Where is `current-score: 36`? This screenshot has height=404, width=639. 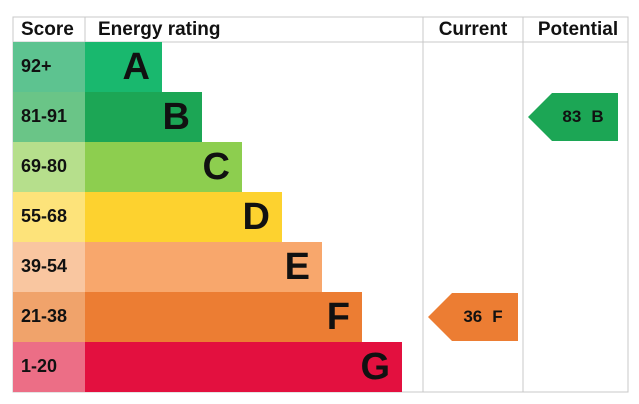
current-score: 36 is located at coordinates (472, 316).